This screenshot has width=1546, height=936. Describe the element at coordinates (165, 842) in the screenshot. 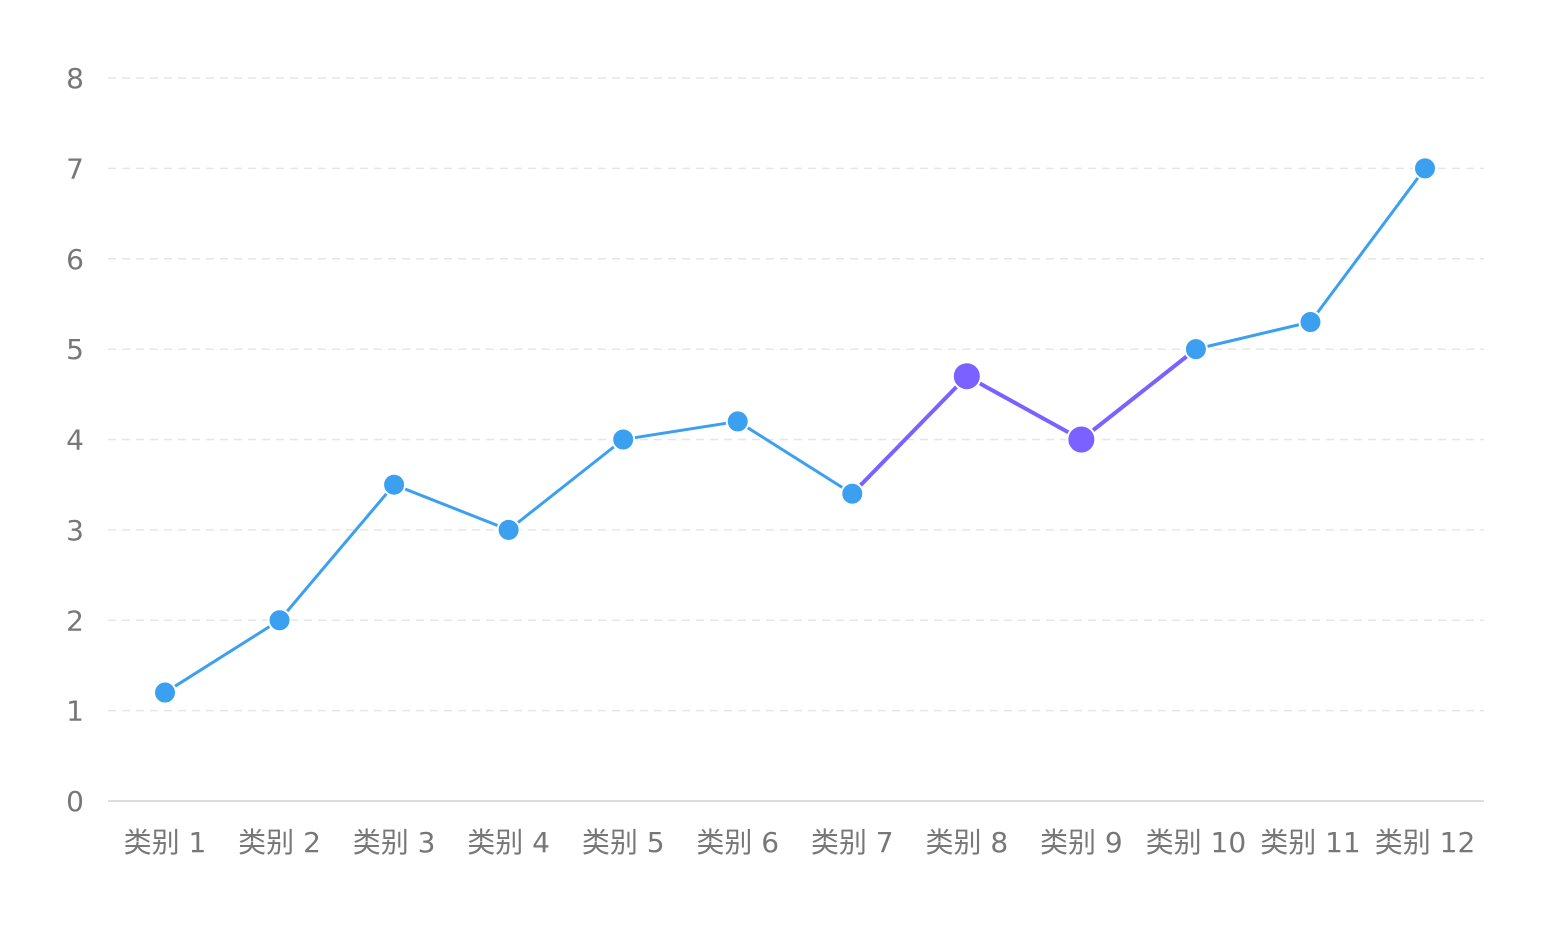

I see `x-tick-label: 类别 1` at that location.